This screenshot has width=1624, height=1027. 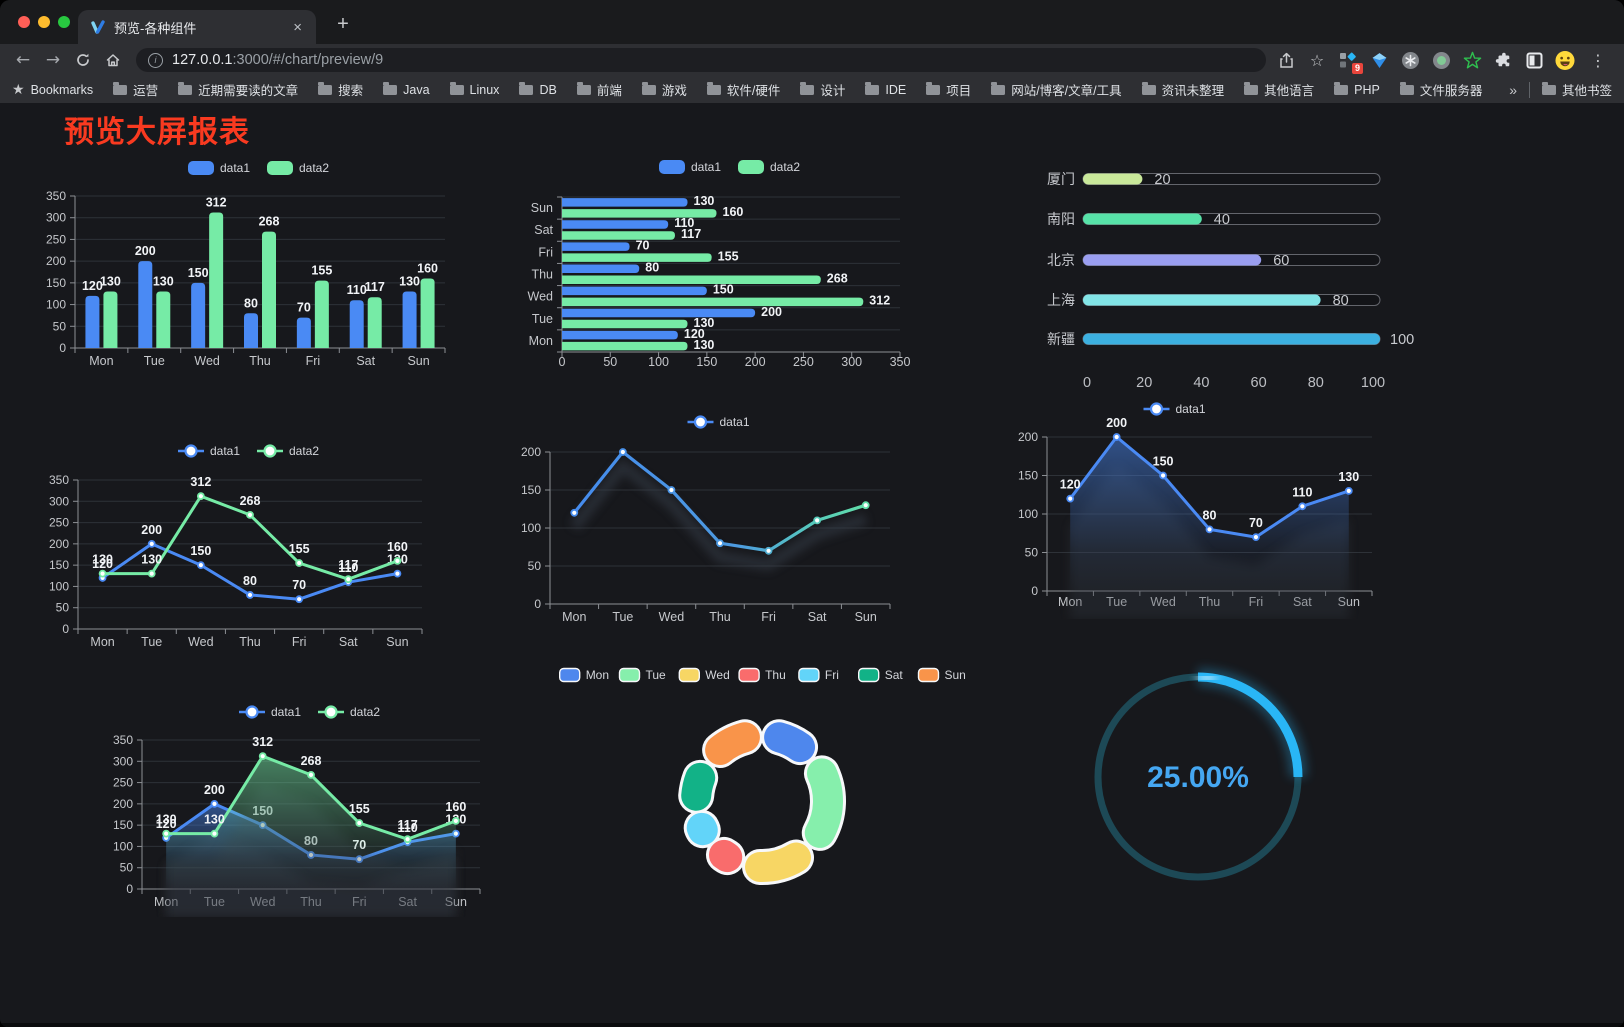 I want to click on close-window-button, so click(x=24, y=22).